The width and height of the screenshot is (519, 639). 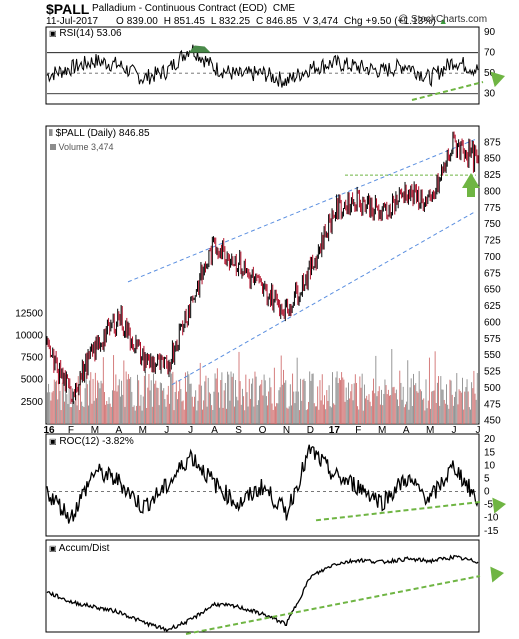 What do you see at coordinates (492, 191) in the screenshot?
I see `price-tick-label: 800` at bounding box center [492, 191].